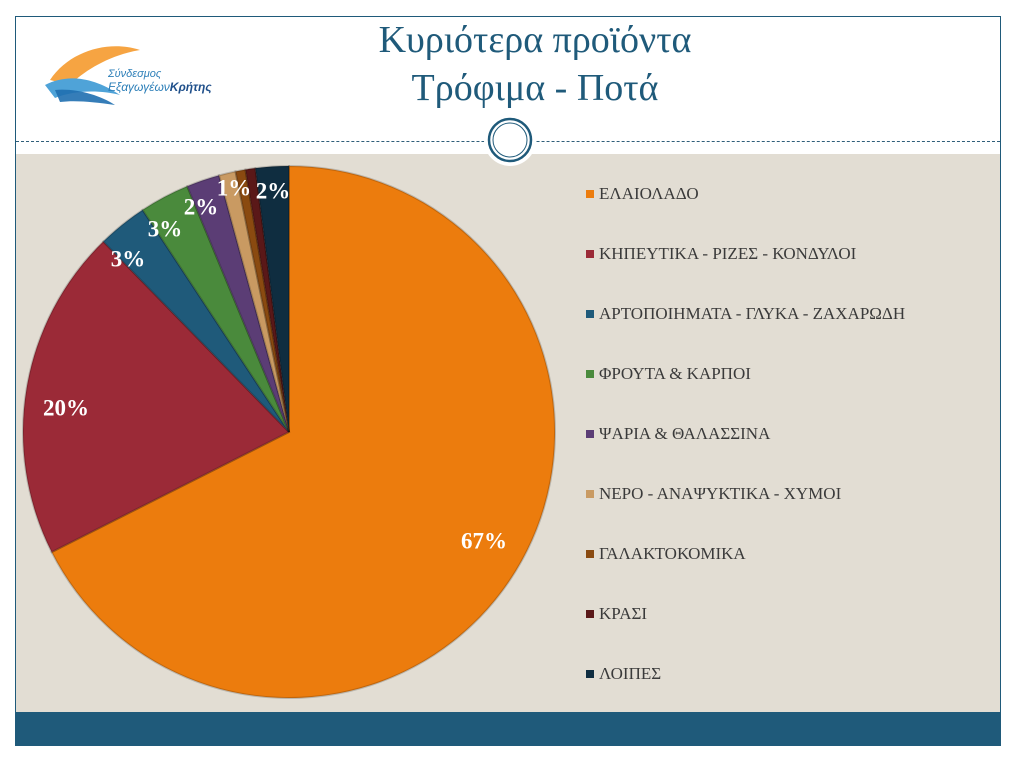  I want to click on title-line-2: Τρόφιμα - Ποτά, so click(535, 88).